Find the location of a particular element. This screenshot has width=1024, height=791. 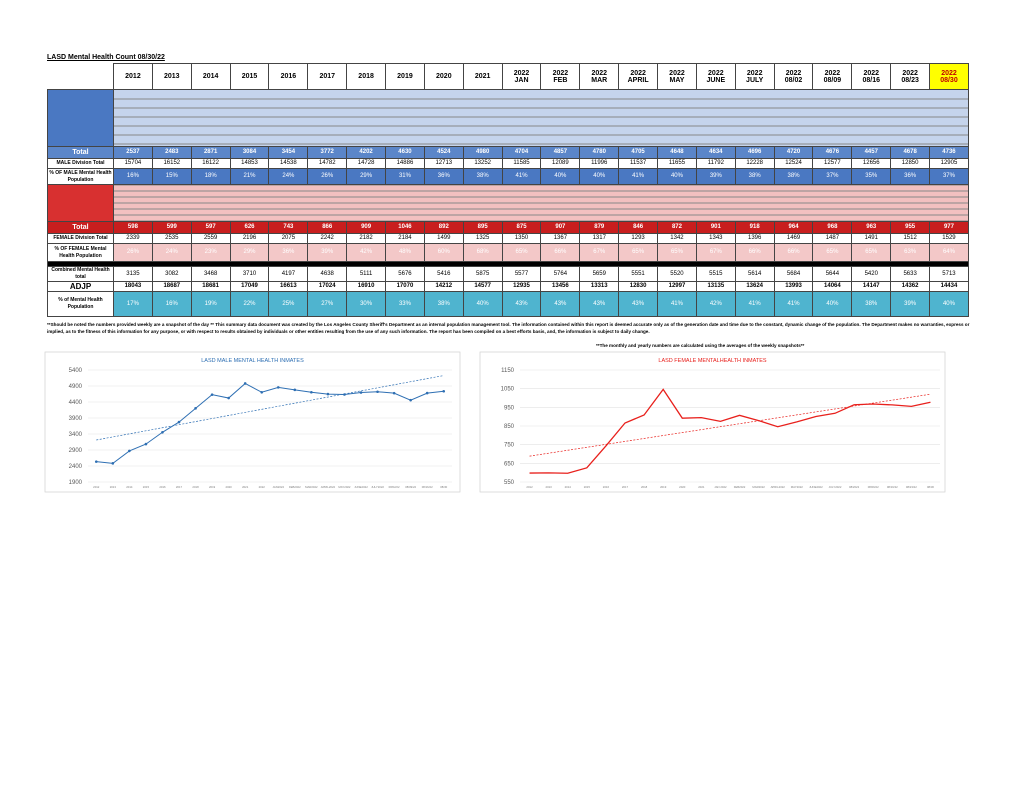

row-label: Total is located at coordinates (80, 152).